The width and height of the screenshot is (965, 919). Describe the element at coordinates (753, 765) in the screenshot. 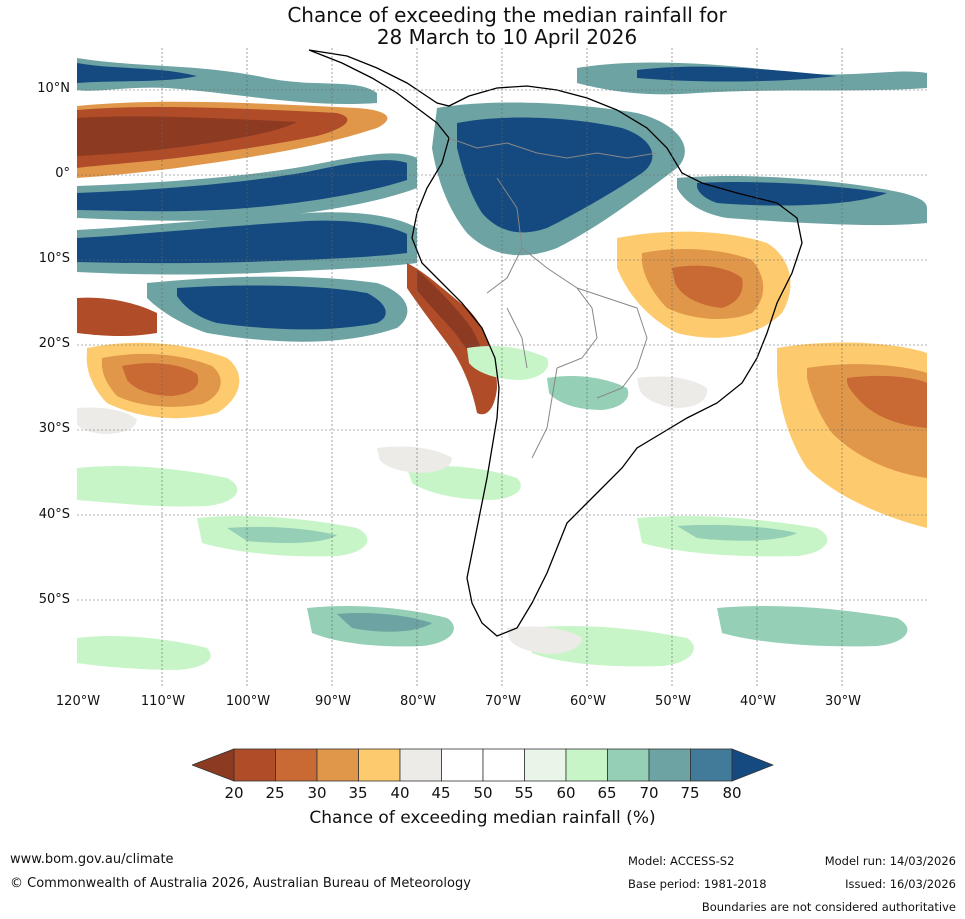

I see `colorbar-high-arrow` at that location.